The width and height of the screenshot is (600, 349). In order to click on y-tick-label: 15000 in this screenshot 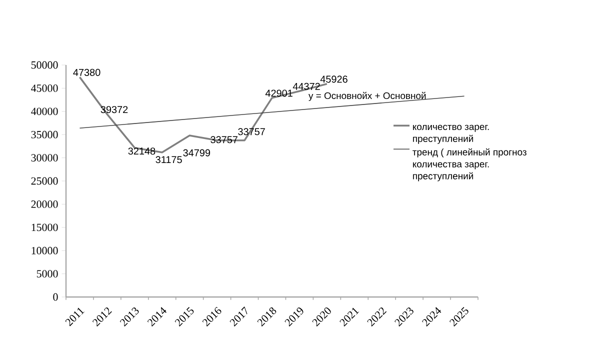, I will do `click(45, 228)`.